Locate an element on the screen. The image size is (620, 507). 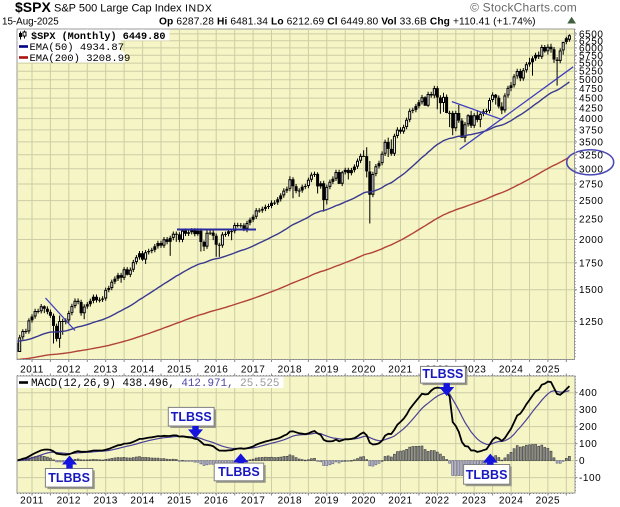
svg-text: 400 is located at coordinates (588, 393).